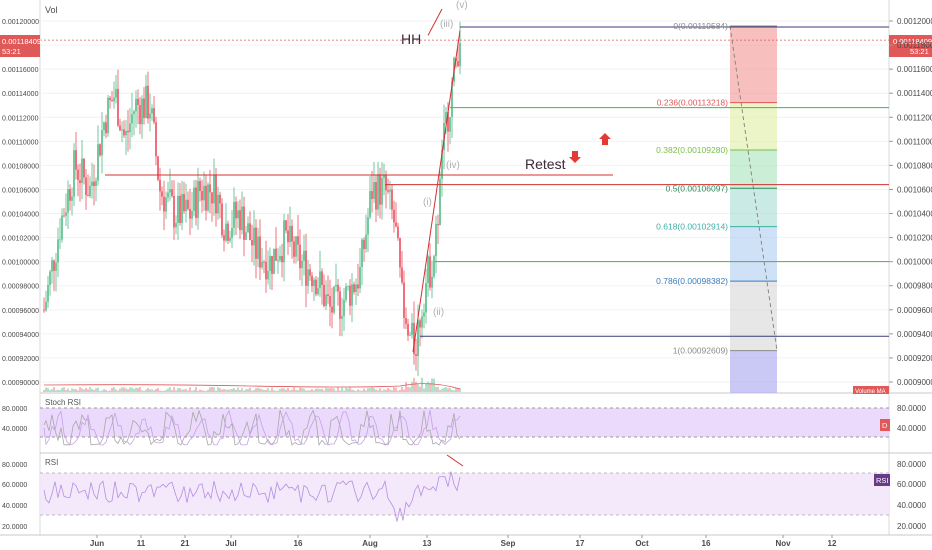 Image resolution: width=932 pixels, height=550 pixels. What do you see at coordinates (411, 39) in the screenshot?
I see `hh-annotation: HH` at bounding box center [411, 39].